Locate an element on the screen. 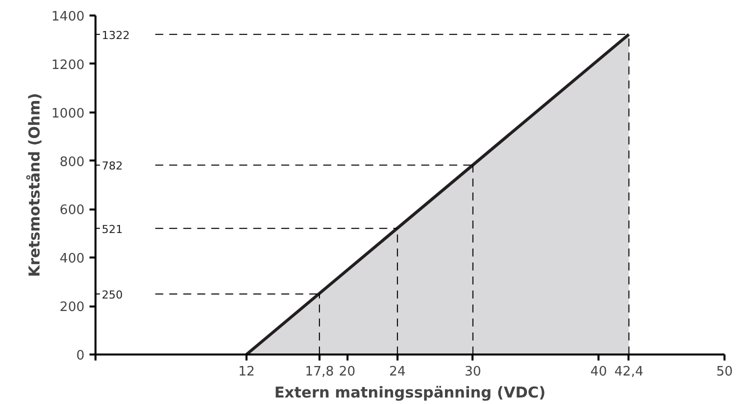 The height and width of the screenshot is (404, 739). y-tick-label: 1000 is located at coordinates (68, 114).